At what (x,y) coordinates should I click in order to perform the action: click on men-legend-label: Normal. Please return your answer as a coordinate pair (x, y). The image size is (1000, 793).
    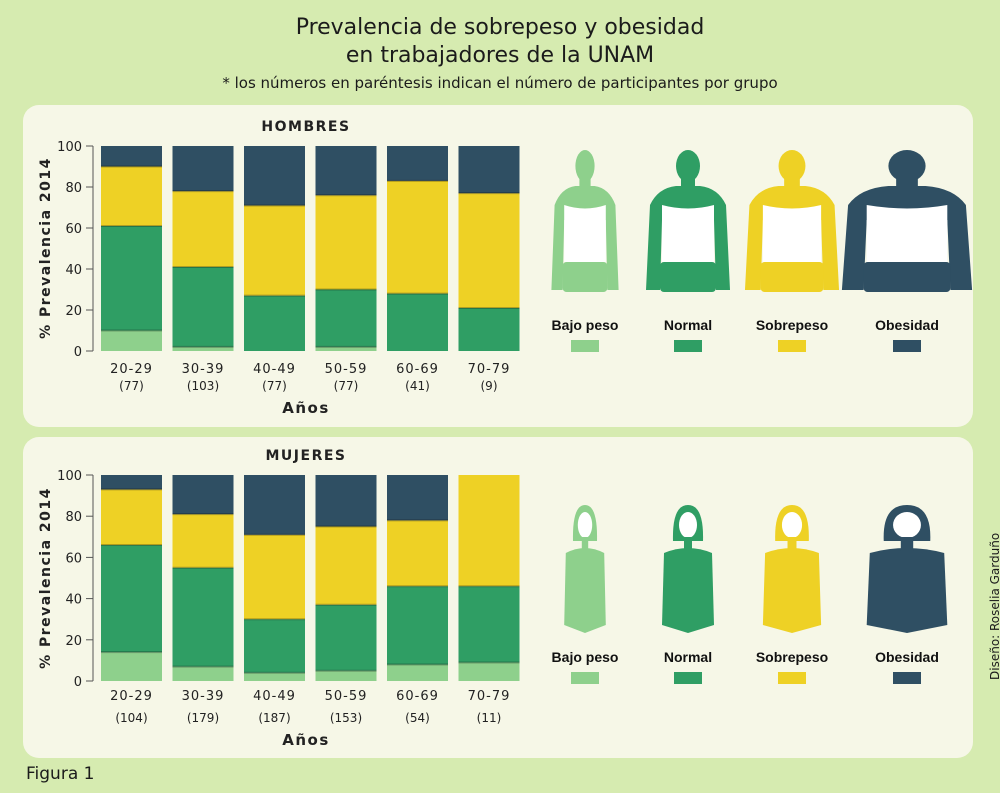
    Looking at the image, I should click on (688, 325).